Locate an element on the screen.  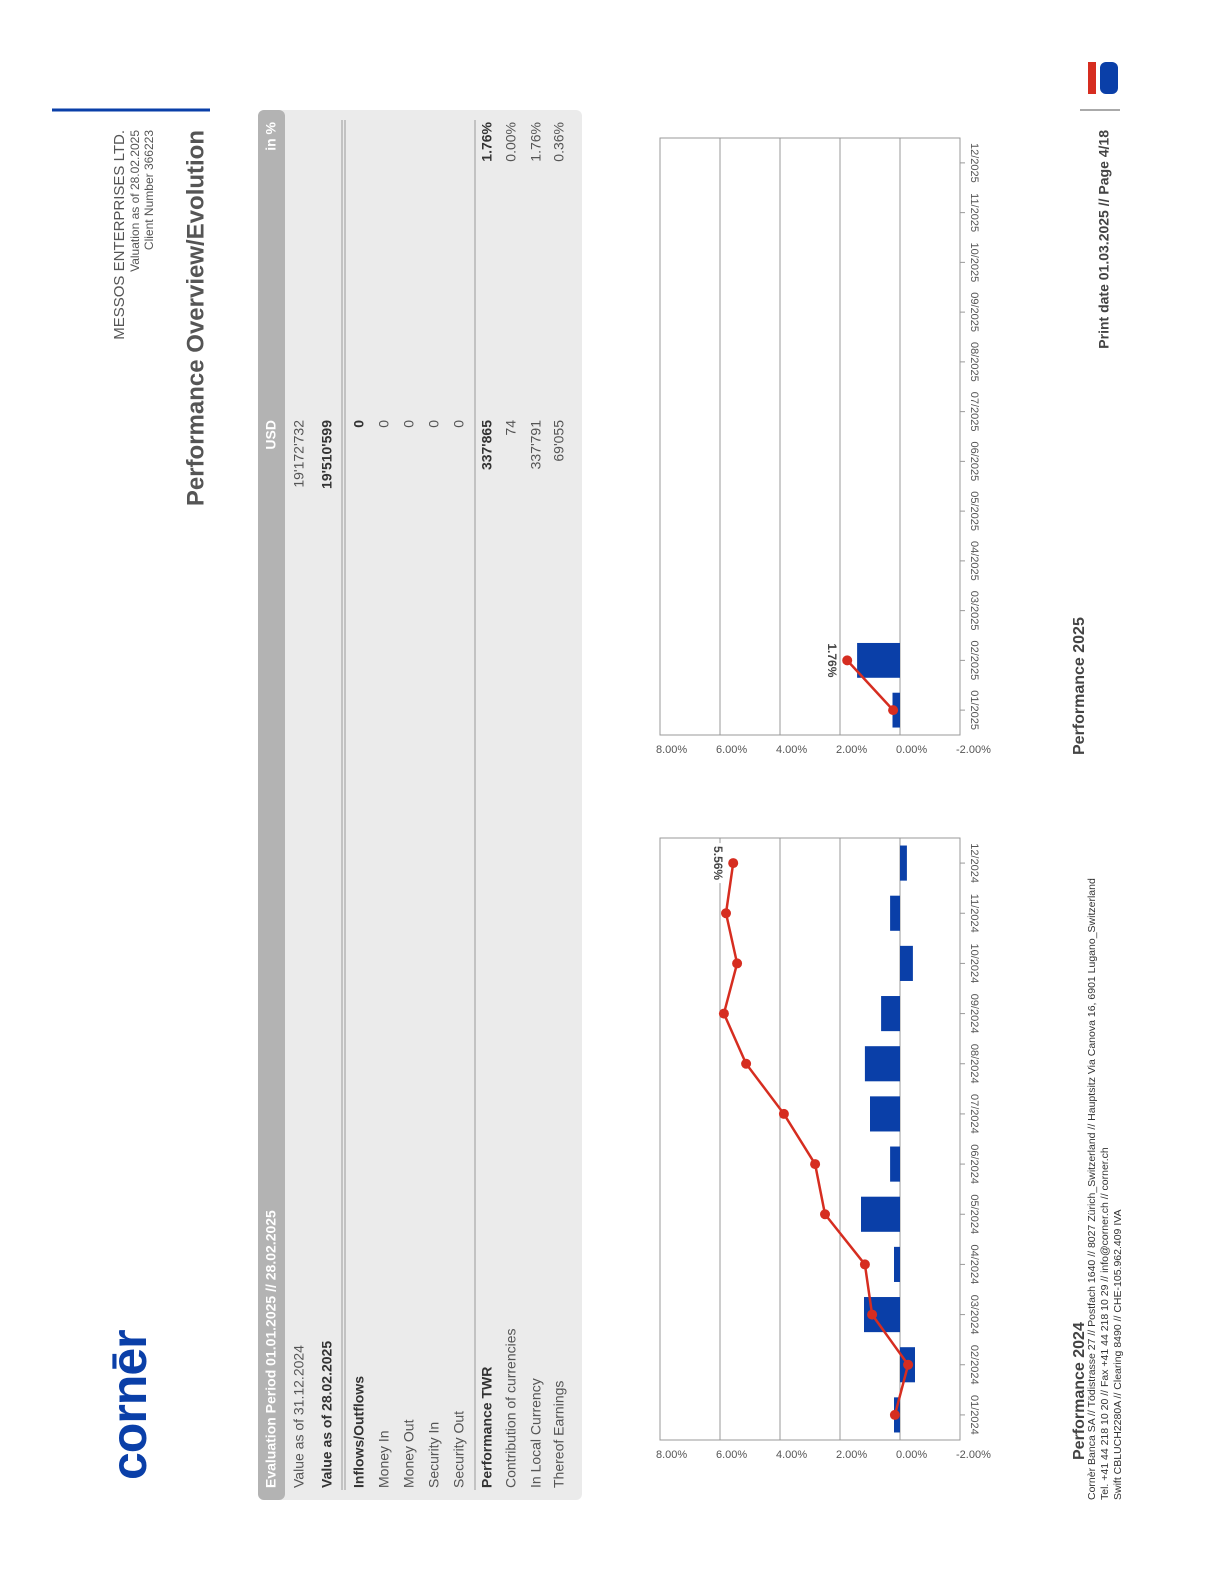
chart-title: Performance 2024 is located at coordinates (1079, 1391).